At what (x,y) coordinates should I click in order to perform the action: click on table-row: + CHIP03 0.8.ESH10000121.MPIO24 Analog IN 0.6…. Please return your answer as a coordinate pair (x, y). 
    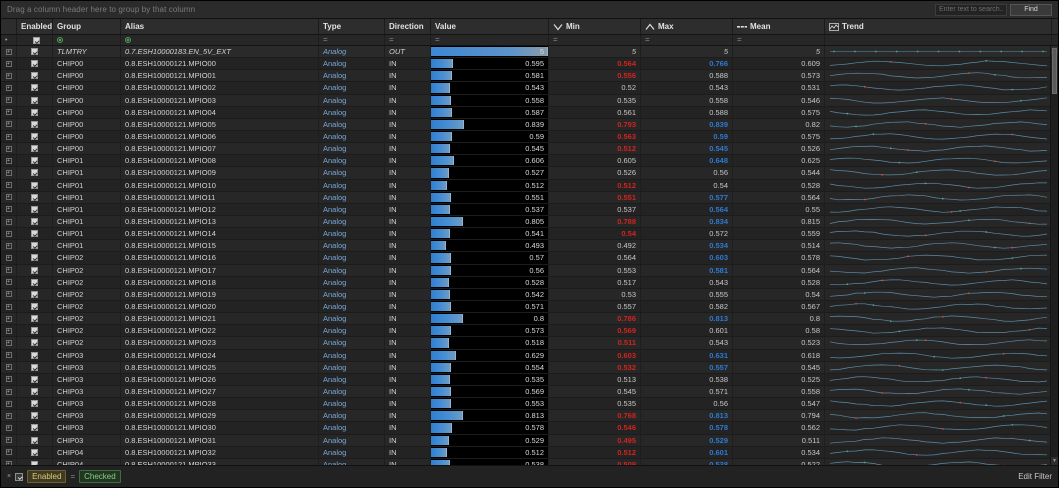
    Looking at the image, I should click on (529, 355).